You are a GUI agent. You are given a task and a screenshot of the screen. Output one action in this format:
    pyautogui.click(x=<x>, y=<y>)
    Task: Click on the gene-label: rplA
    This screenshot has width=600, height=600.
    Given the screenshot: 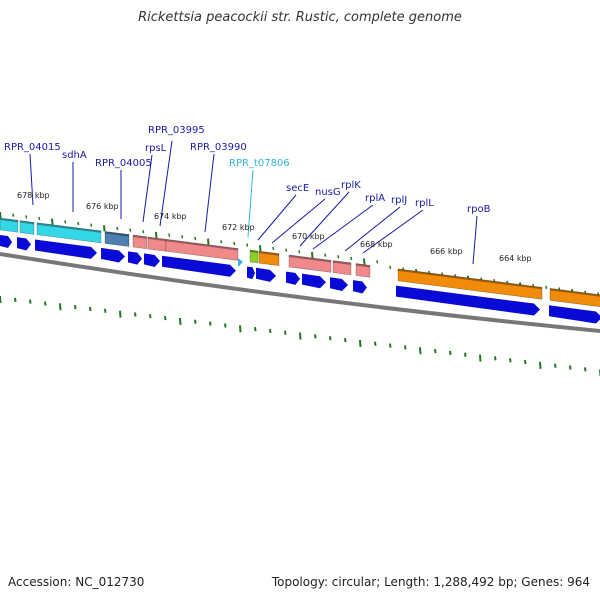 What is the action you would take?
    pyautogui.click(x=375, y=198)
    